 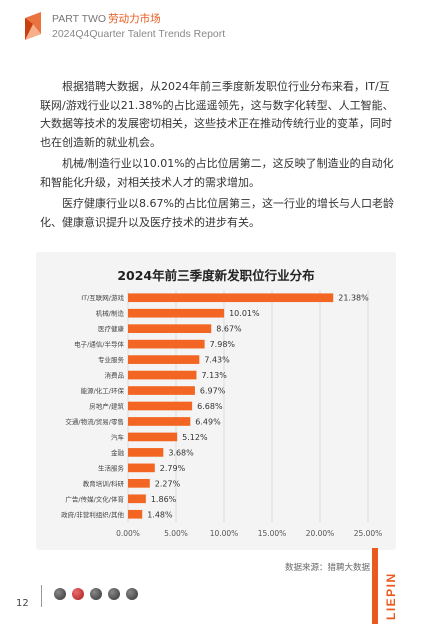 What do you see at coordinates (94, 421) in the screenshot?
I see `category-label: 交通/物流/贸易/零售` at bounding box center [94, 421].